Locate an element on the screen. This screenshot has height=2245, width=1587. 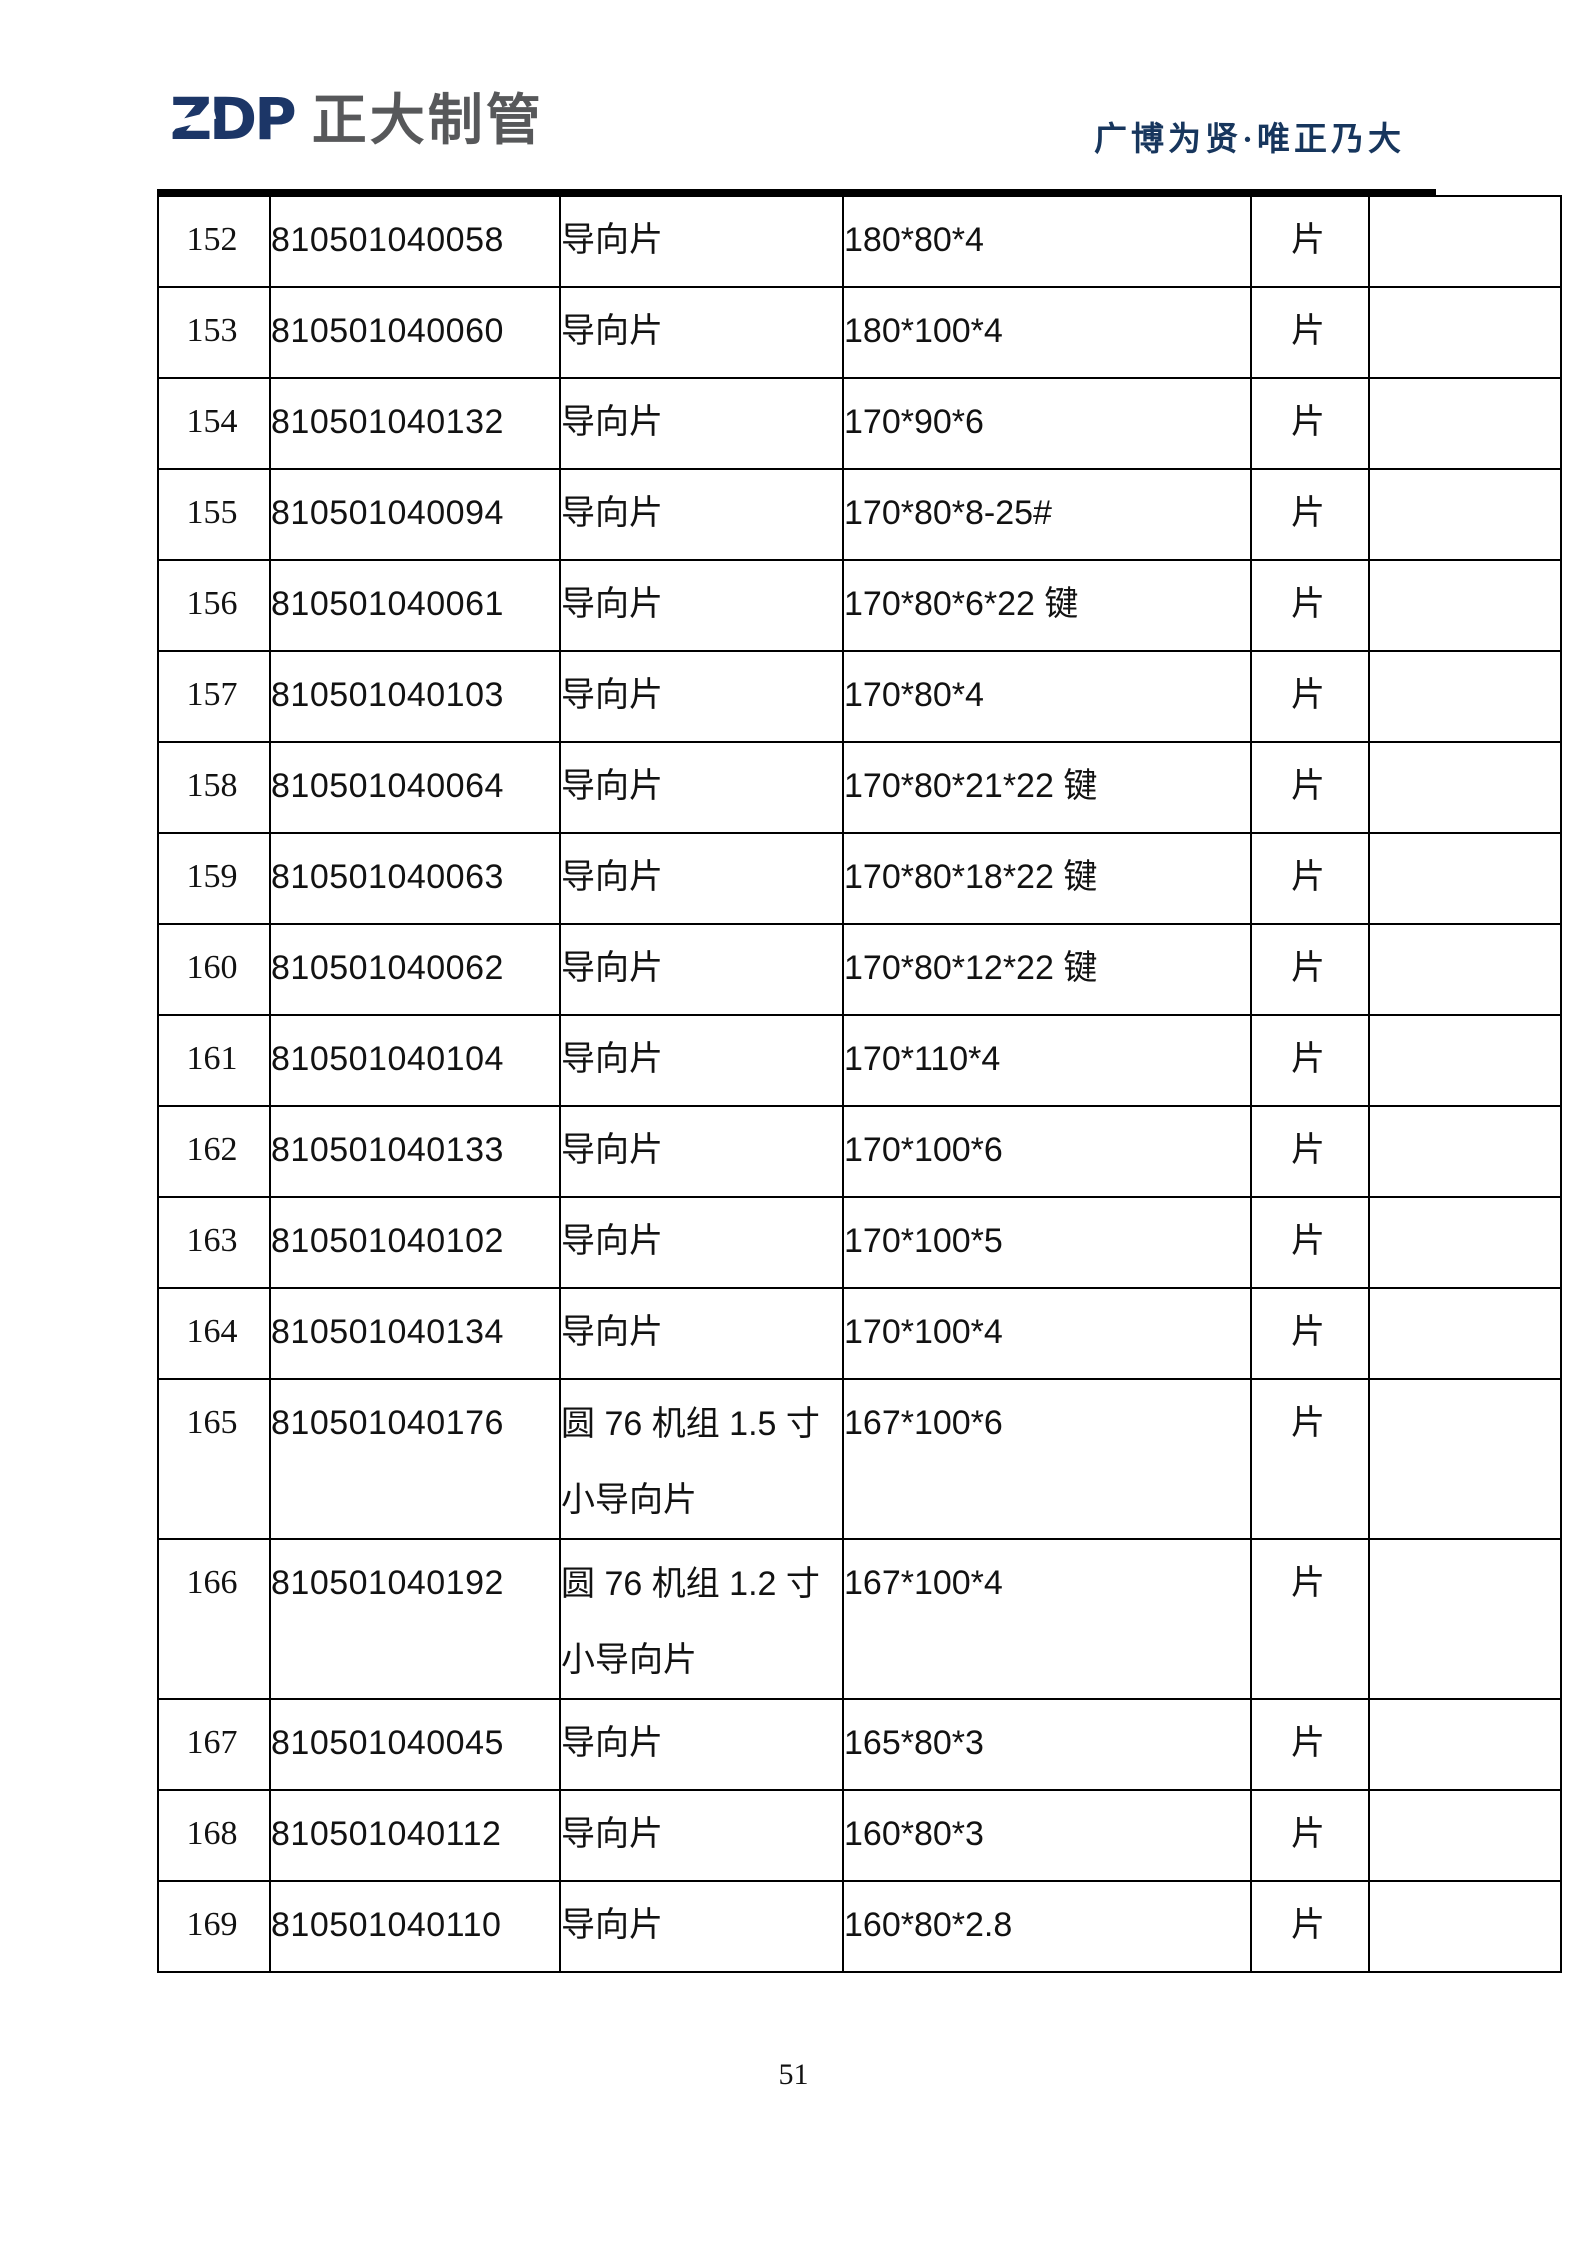
row-number-cell: 161 is located at coordinates (214, 1060).